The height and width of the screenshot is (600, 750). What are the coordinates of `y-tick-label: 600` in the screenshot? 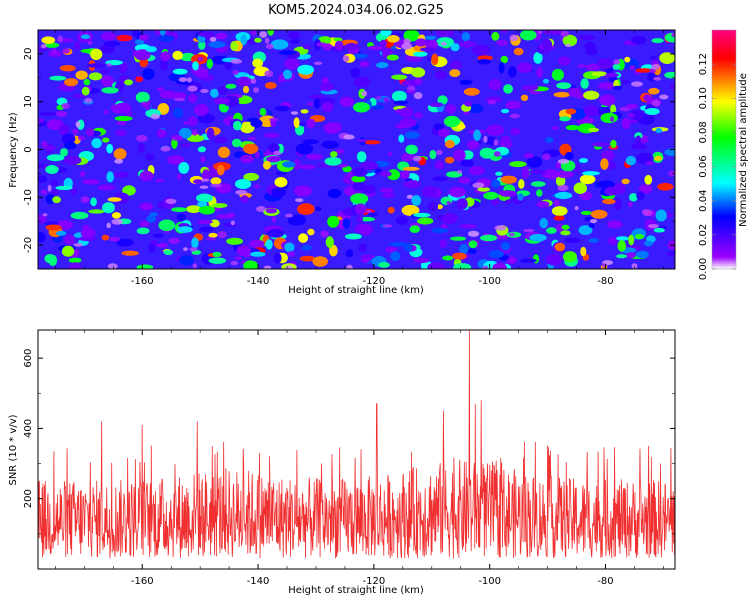 It's located at (28, 358).